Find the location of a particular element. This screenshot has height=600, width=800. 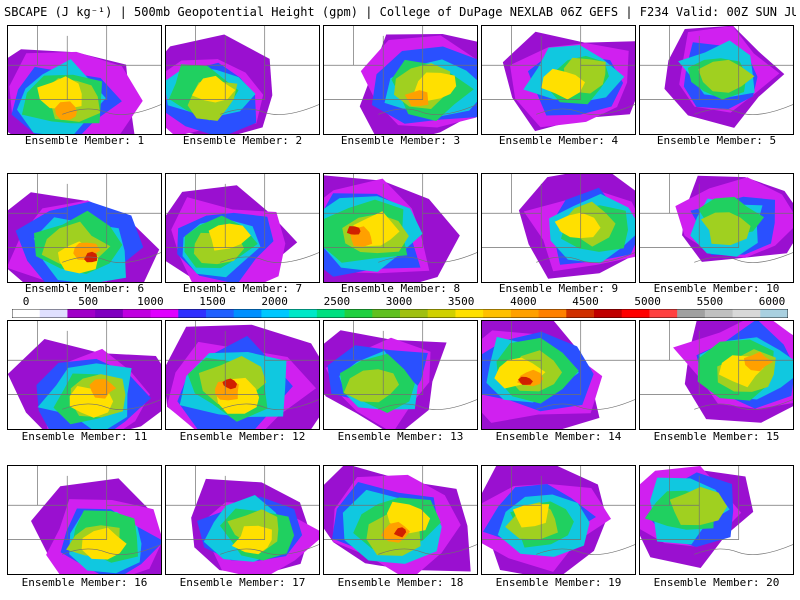

colorbar-tick-label: 5000 is located at coordinates (647, 301).